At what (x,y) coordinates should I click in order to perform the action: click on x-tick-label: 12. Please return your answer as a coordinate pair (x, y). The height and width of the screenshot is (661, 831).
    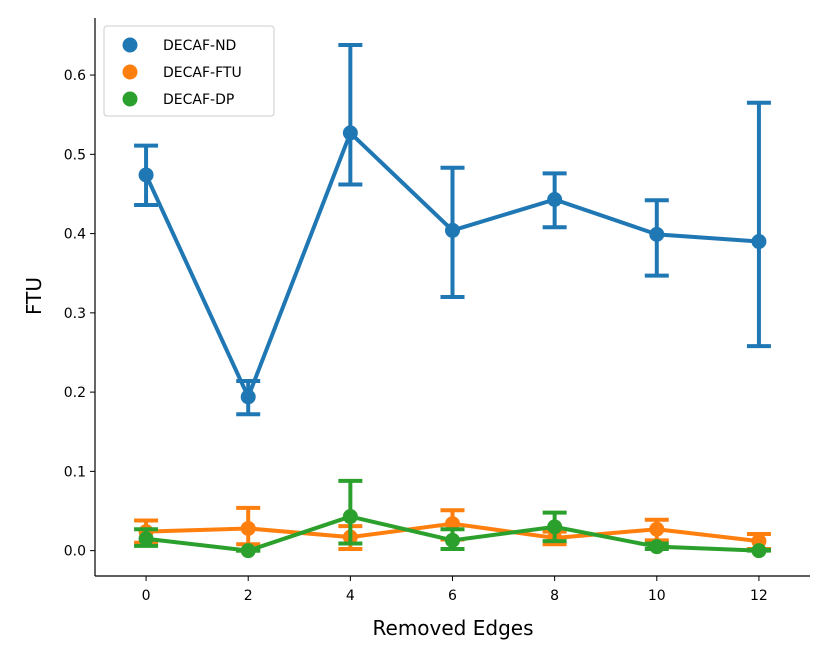
    Looking at the image, I should click on (759, 596).